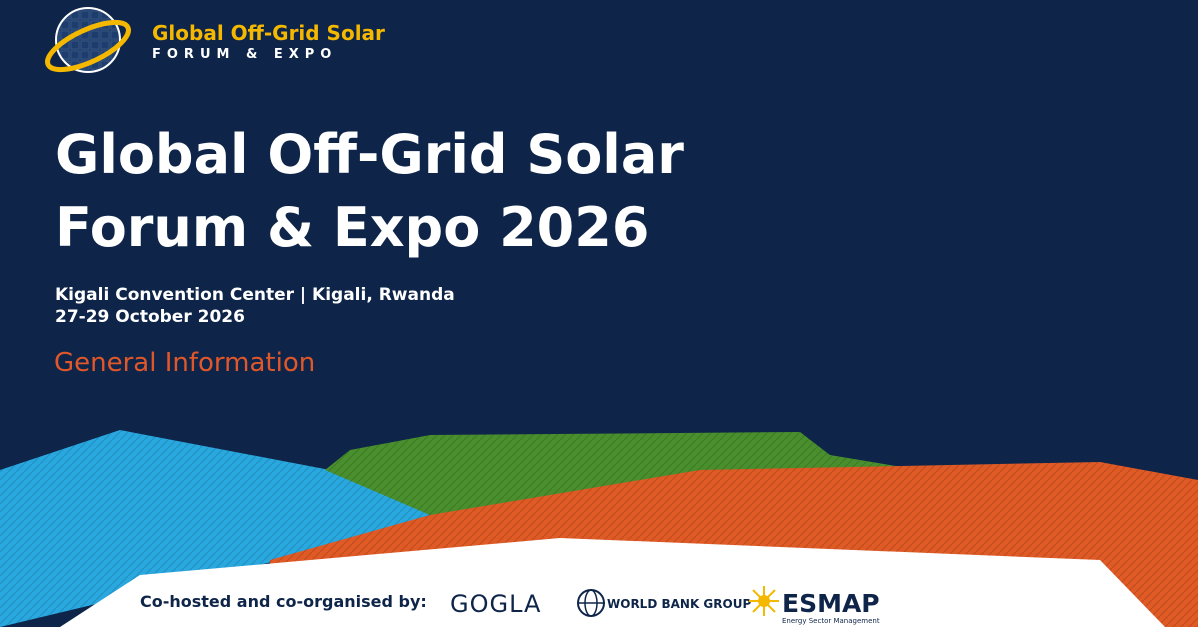 The width and height of the screenshot is (1198, 627). Describe the element at coordinates (369, 154) in the screenshot. I see `heading-line: Global Off-Grid Solar` at that location.